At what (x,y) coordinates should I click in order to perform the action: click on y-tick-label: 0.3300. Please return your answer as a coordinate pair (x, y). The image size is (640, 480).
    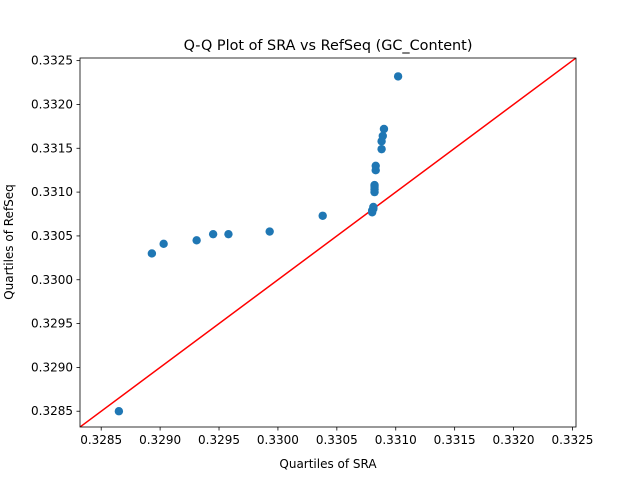
    Looking at the image, I should click on (52, 280).